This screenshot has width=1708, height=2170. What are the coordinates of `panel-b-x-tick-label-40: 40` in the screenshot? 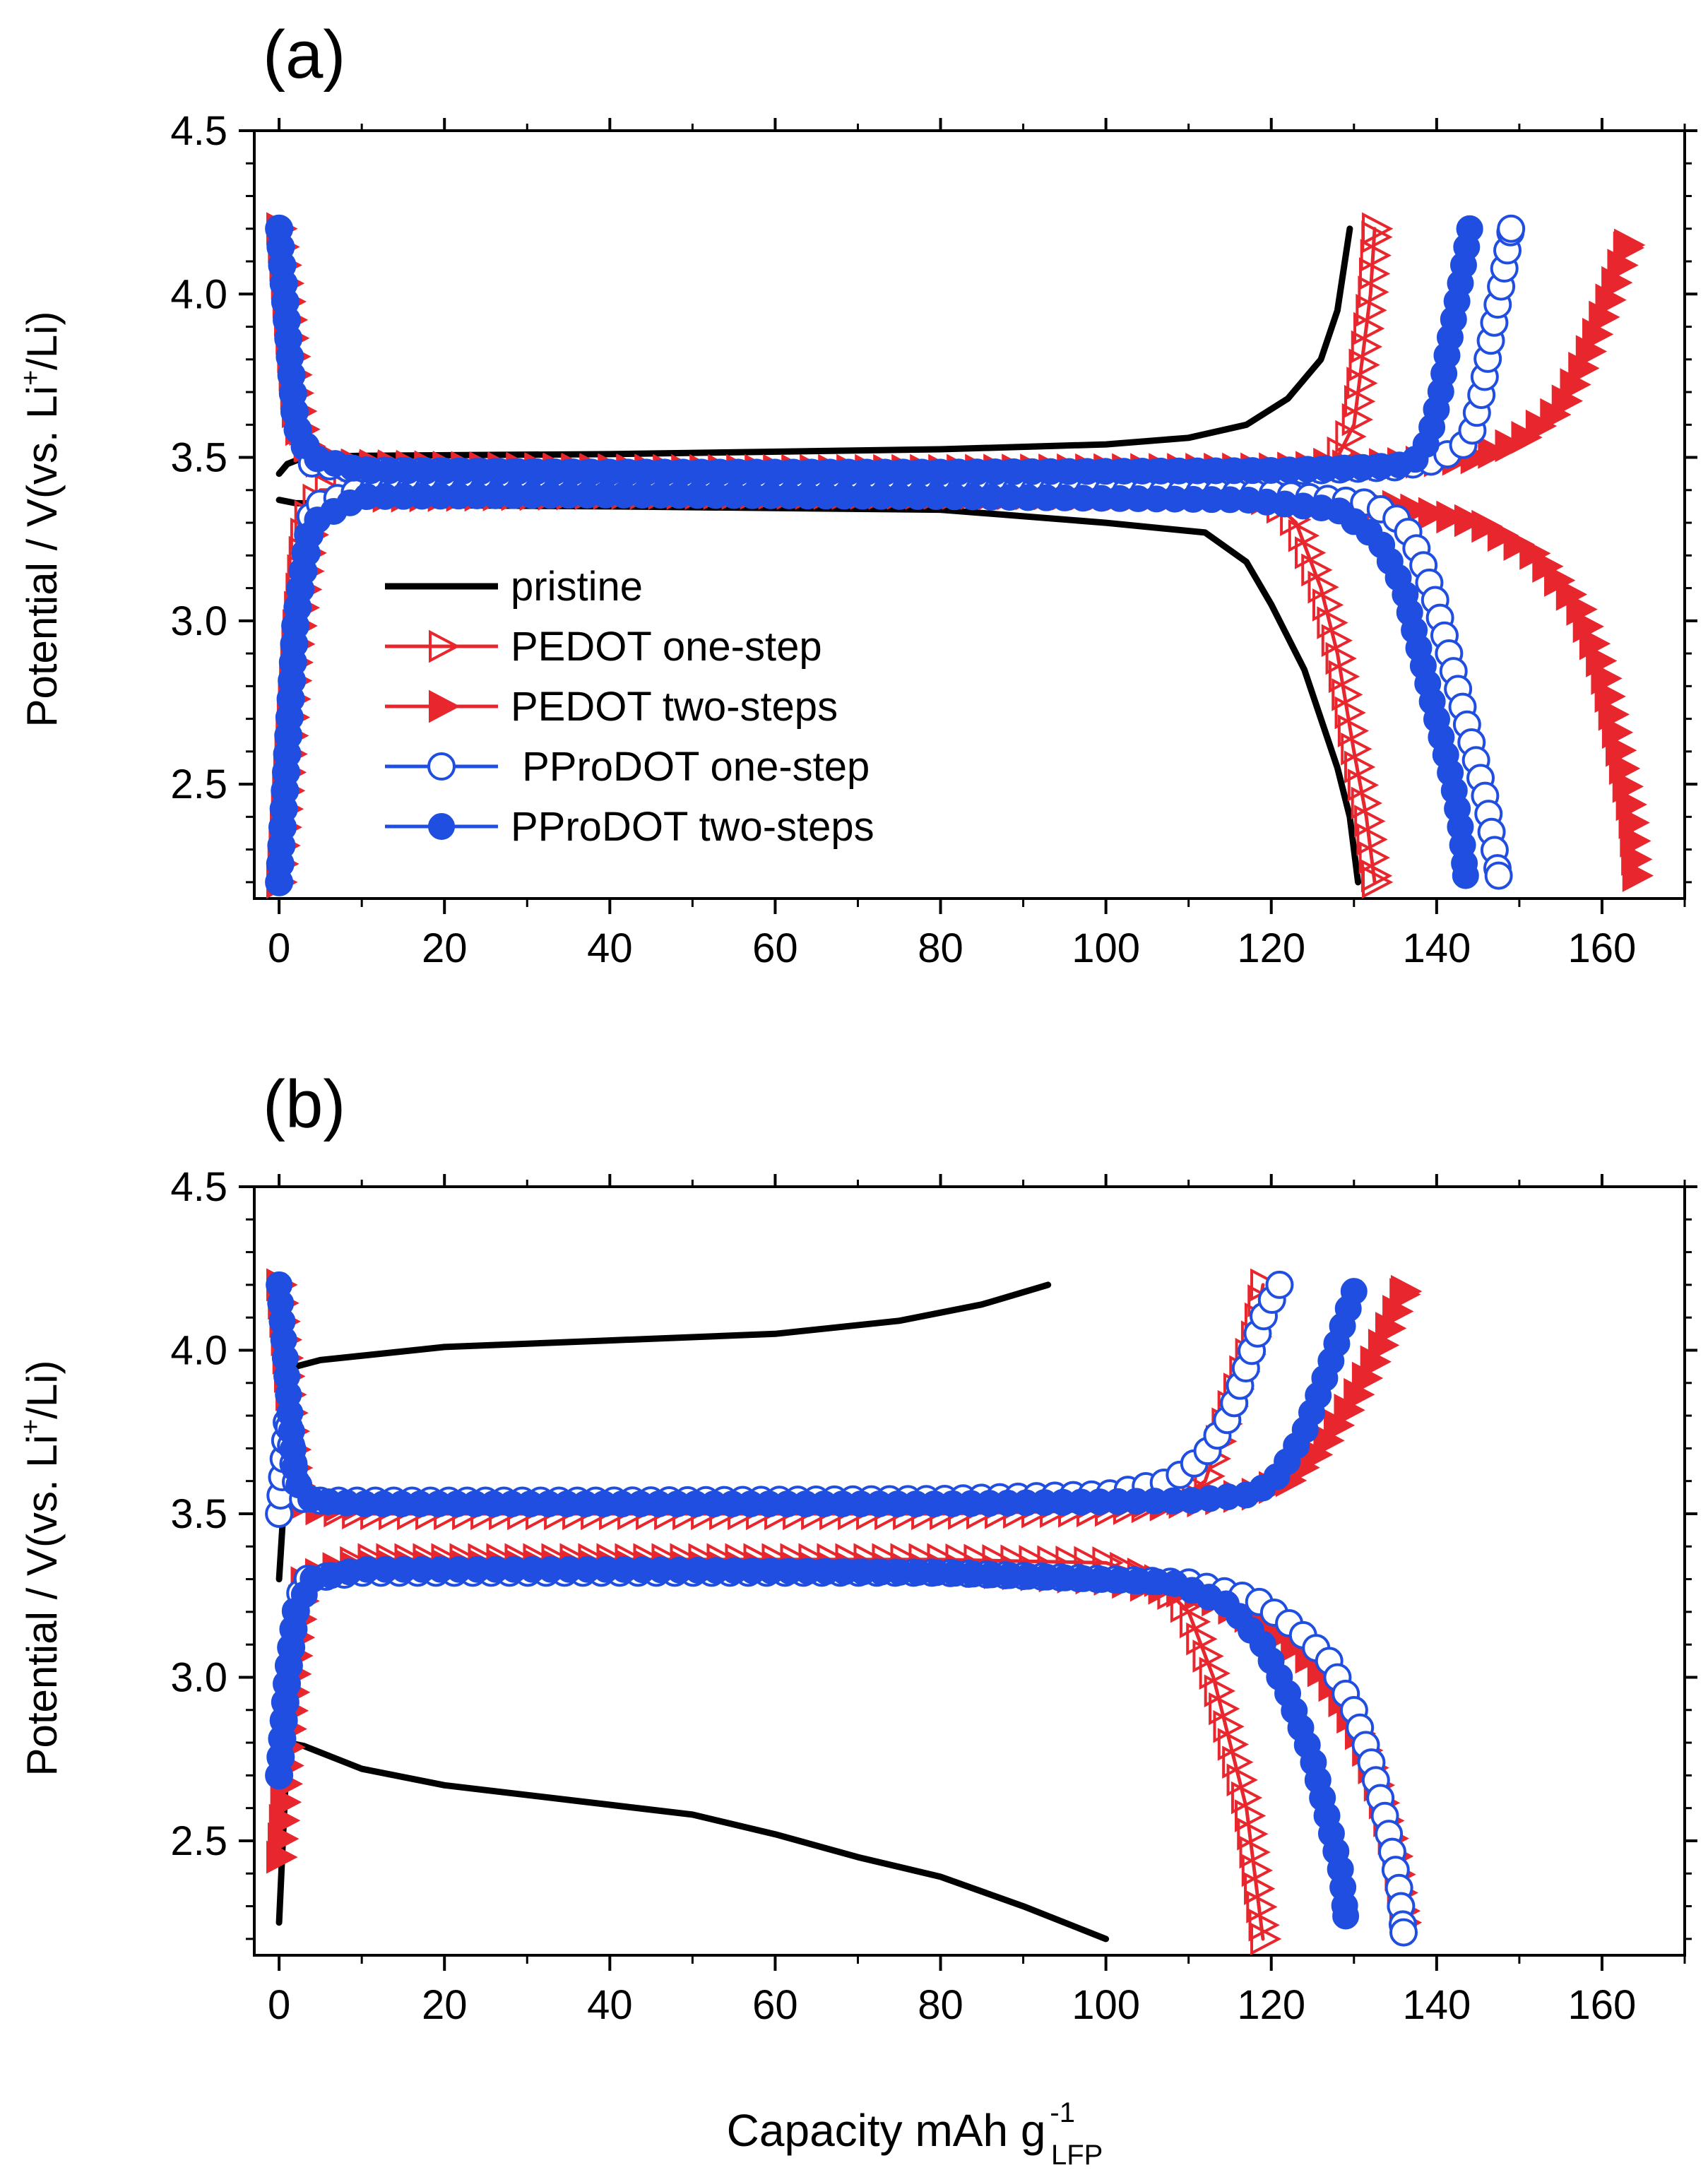 It's located at (610, 2005).